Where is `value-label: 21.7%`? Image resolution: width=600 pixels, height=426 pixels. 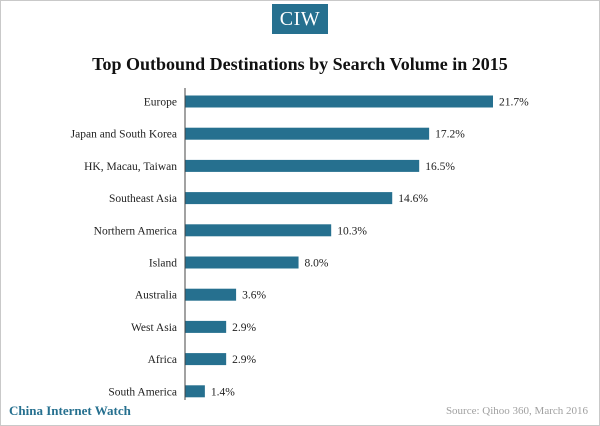 value-label: 21.7% is located at coordinates (514, 103).